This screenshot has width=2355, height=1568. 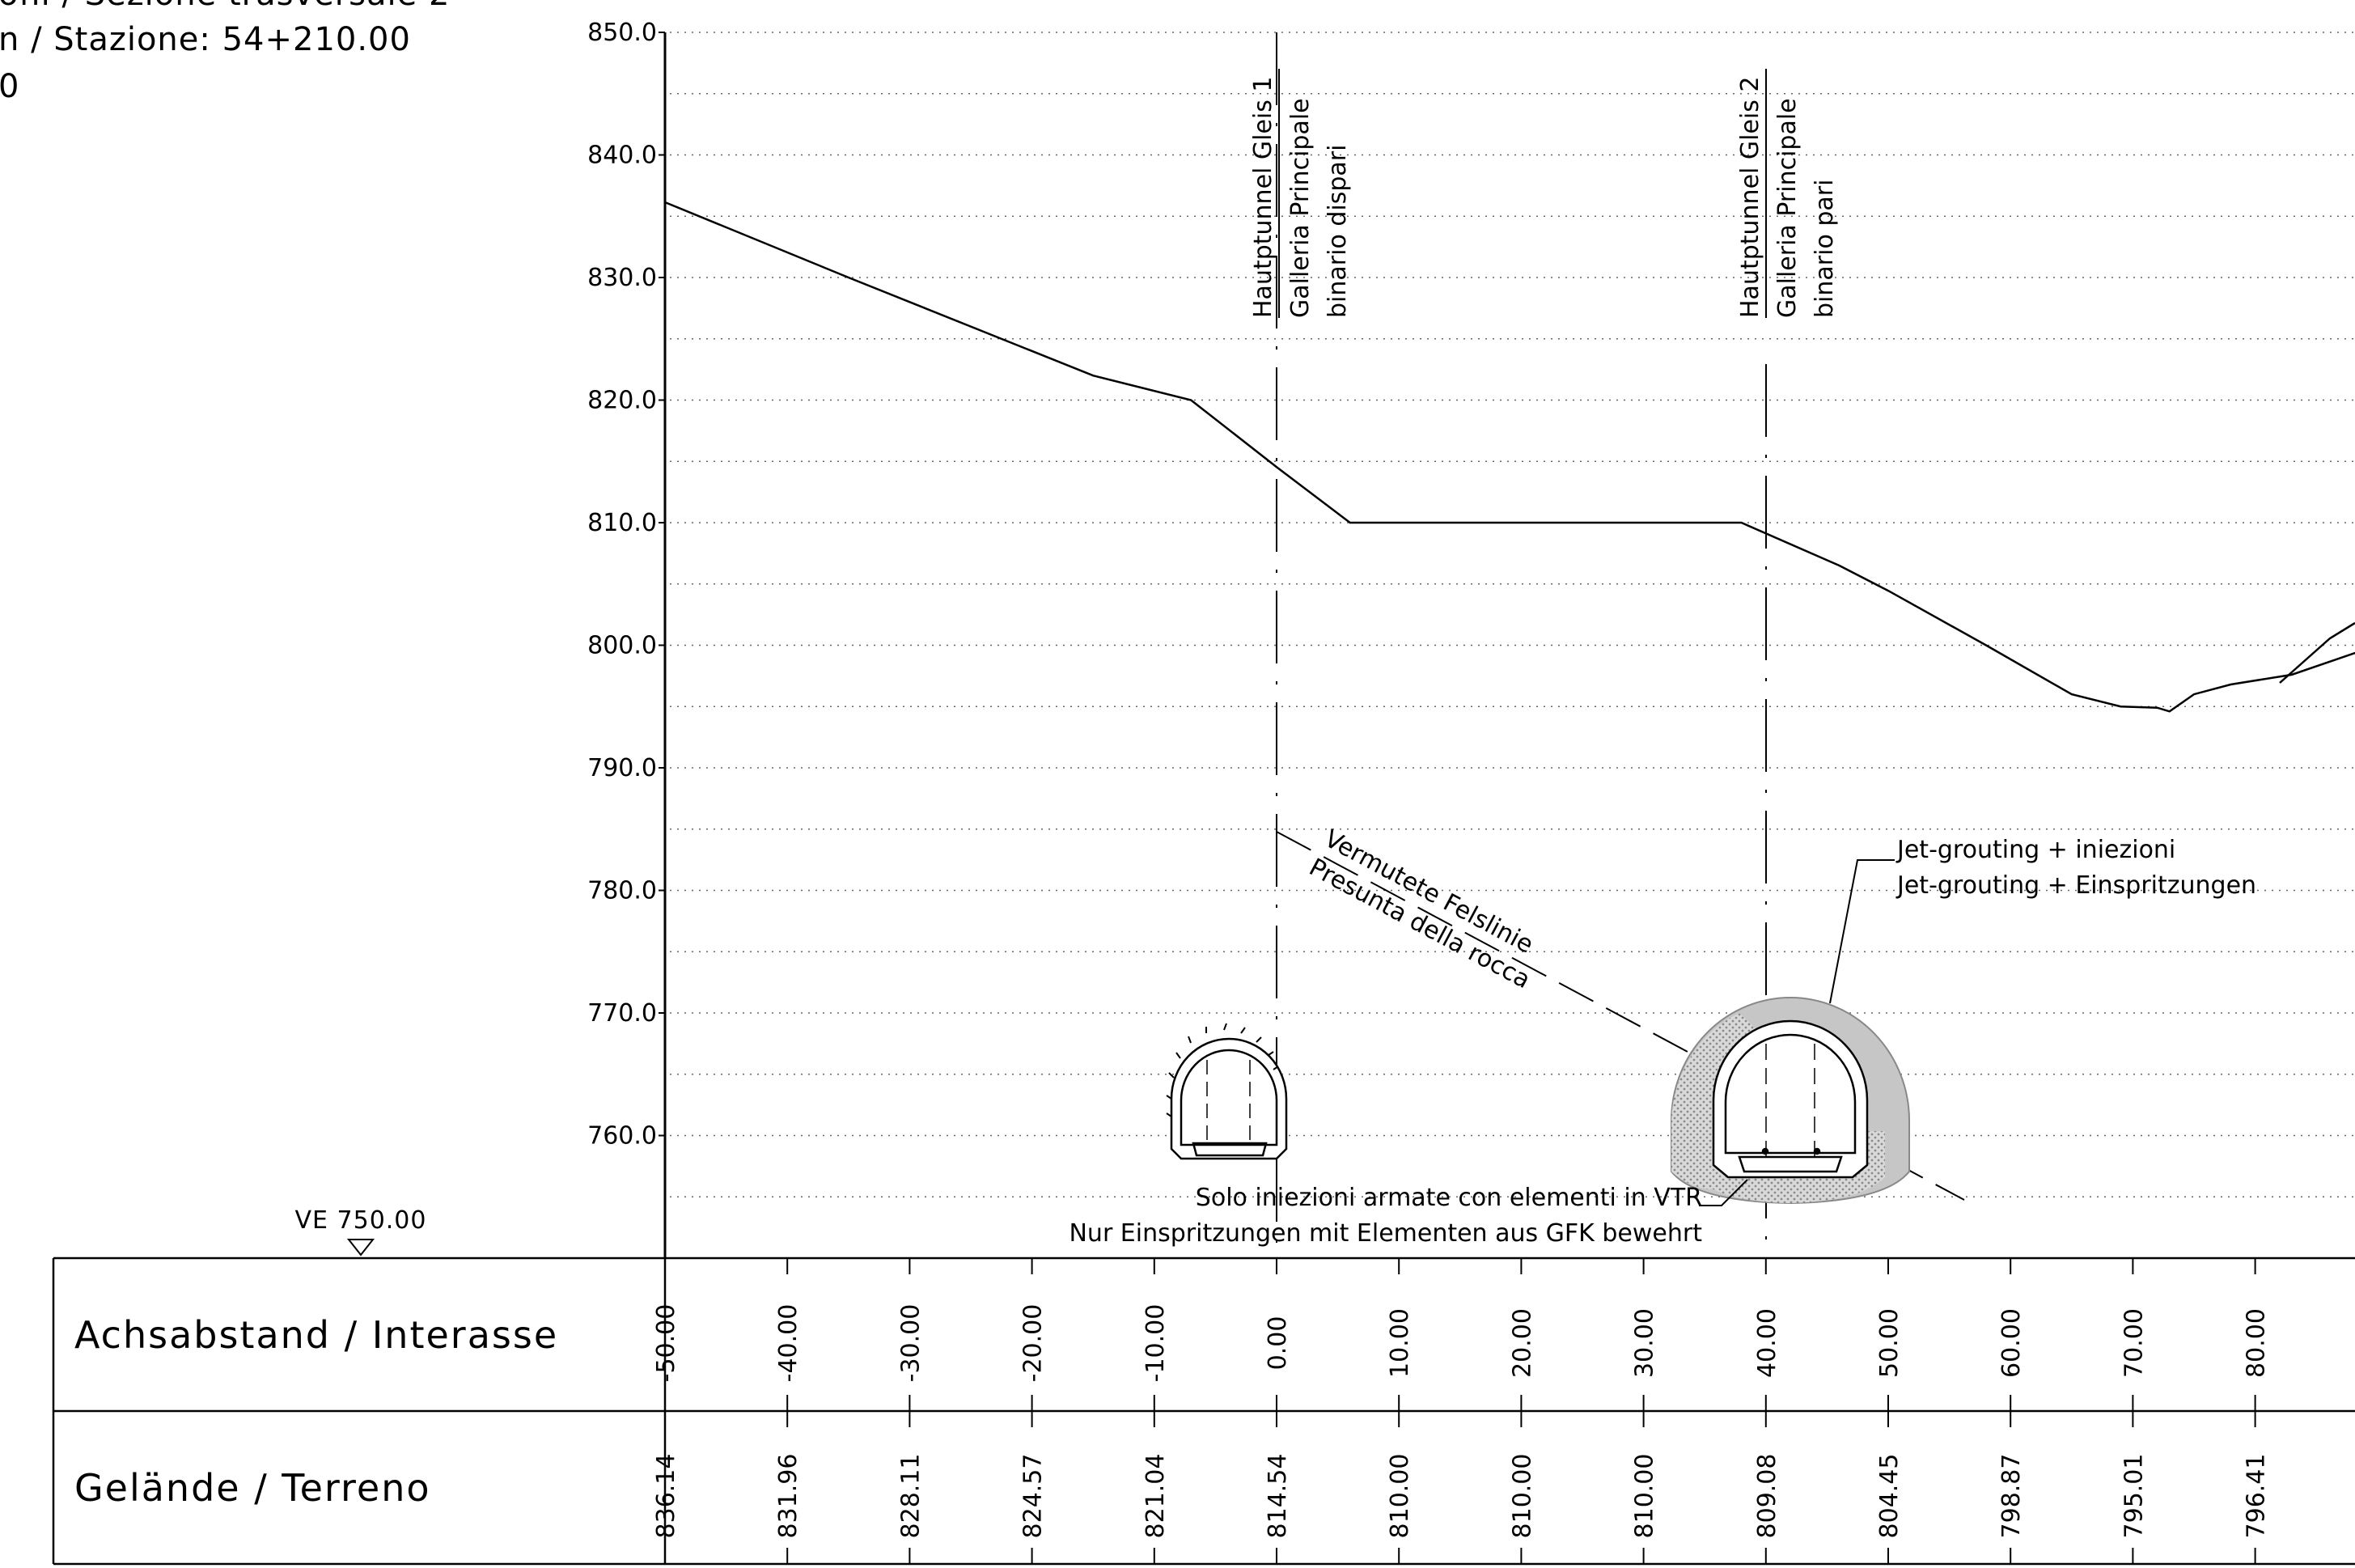 What do you see at coordinates (622, 1013) in the screenshot?
I see `elevation-label: 770.0` at bounding box center [622, 1013].